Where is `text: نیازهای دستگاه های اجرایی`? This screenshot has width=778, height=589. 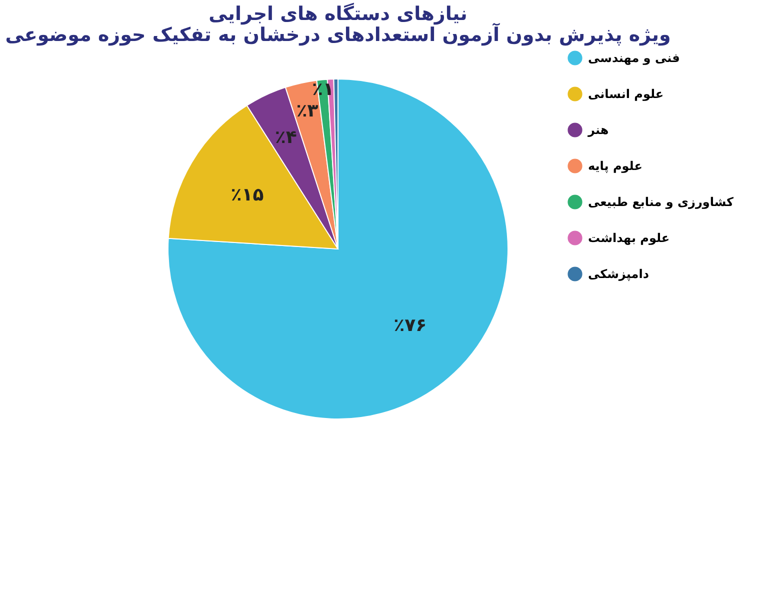
text: نیازهای دستگاه های اجرایی is located at coordinates (338, 14).